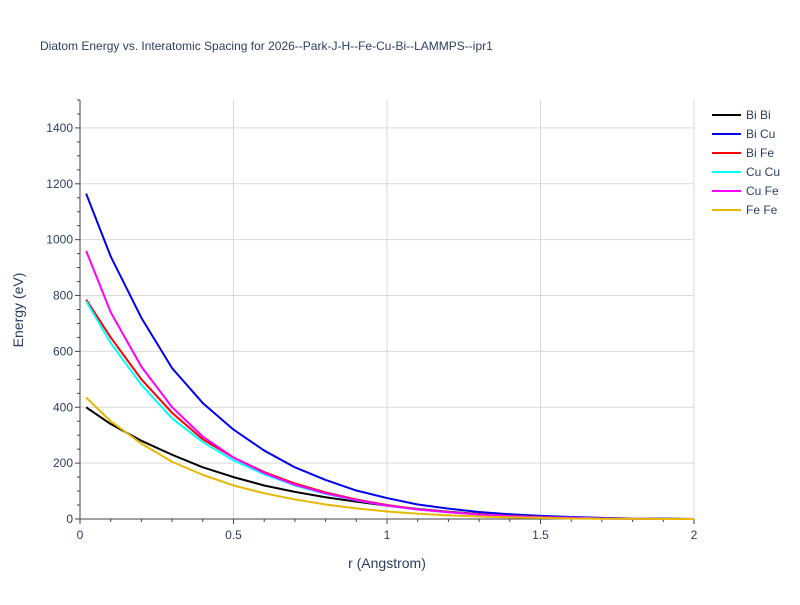  What do you see at coordinates (387, 563) in the screenshot?
I see `x-axis-title: r (Angstrom)` at bounding box center [387, 563].